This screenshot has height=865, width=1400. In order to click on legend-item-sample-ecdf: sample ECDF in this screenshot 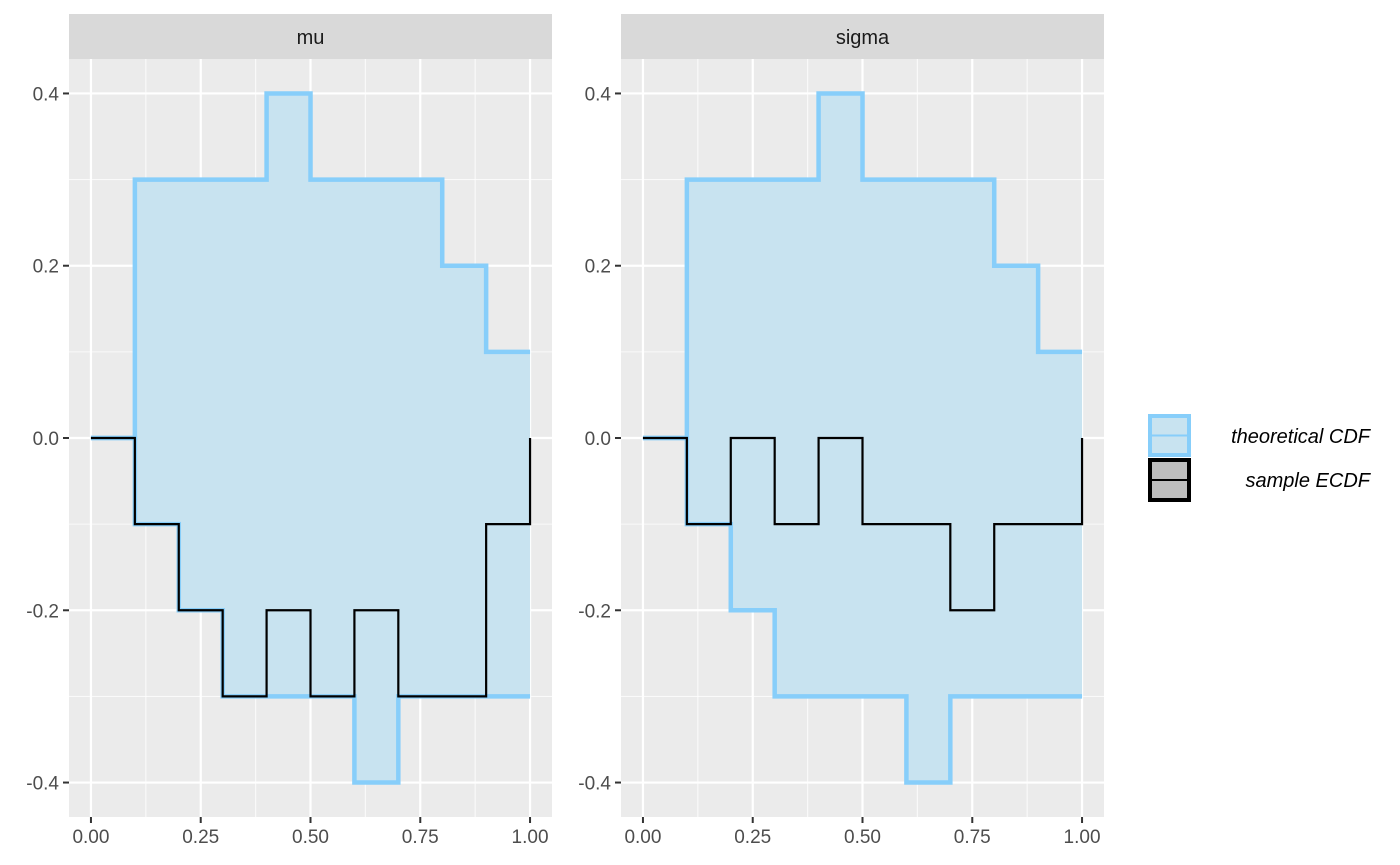, I will do `click(1260, 480)`.